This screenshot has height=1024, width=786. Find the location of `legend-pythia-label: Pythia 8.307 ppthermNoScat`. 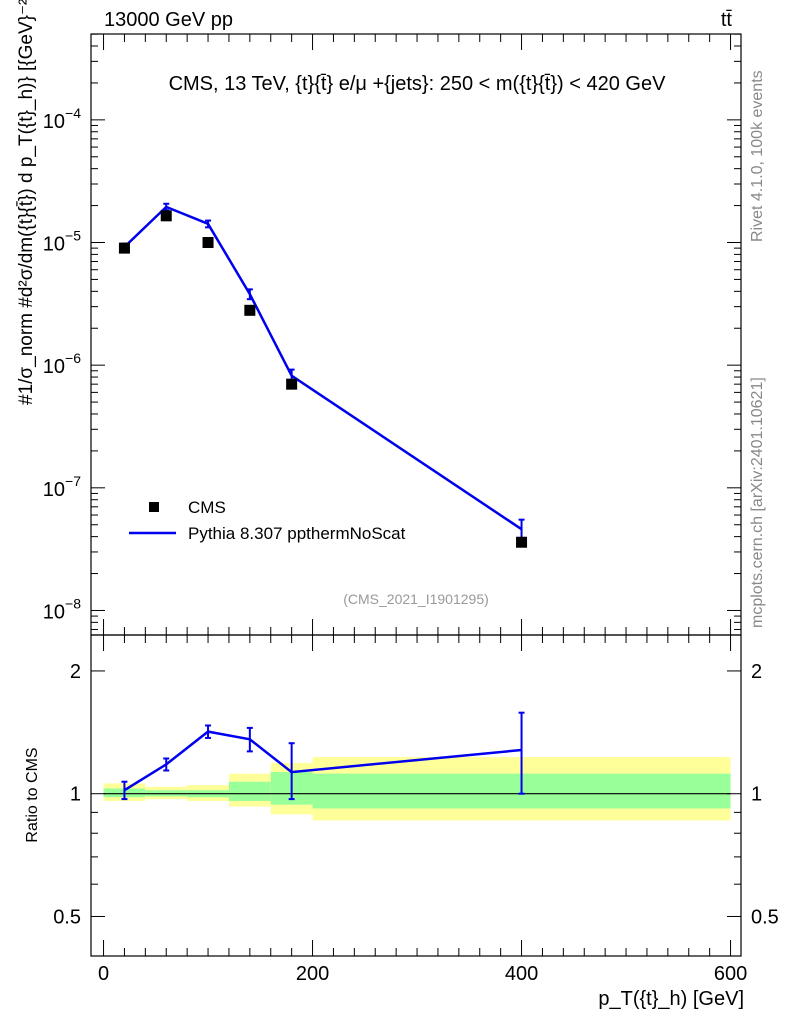

legend-pythia-label: Pythia 8.307 ppthermNoScat is located at coordinates (297, 533).